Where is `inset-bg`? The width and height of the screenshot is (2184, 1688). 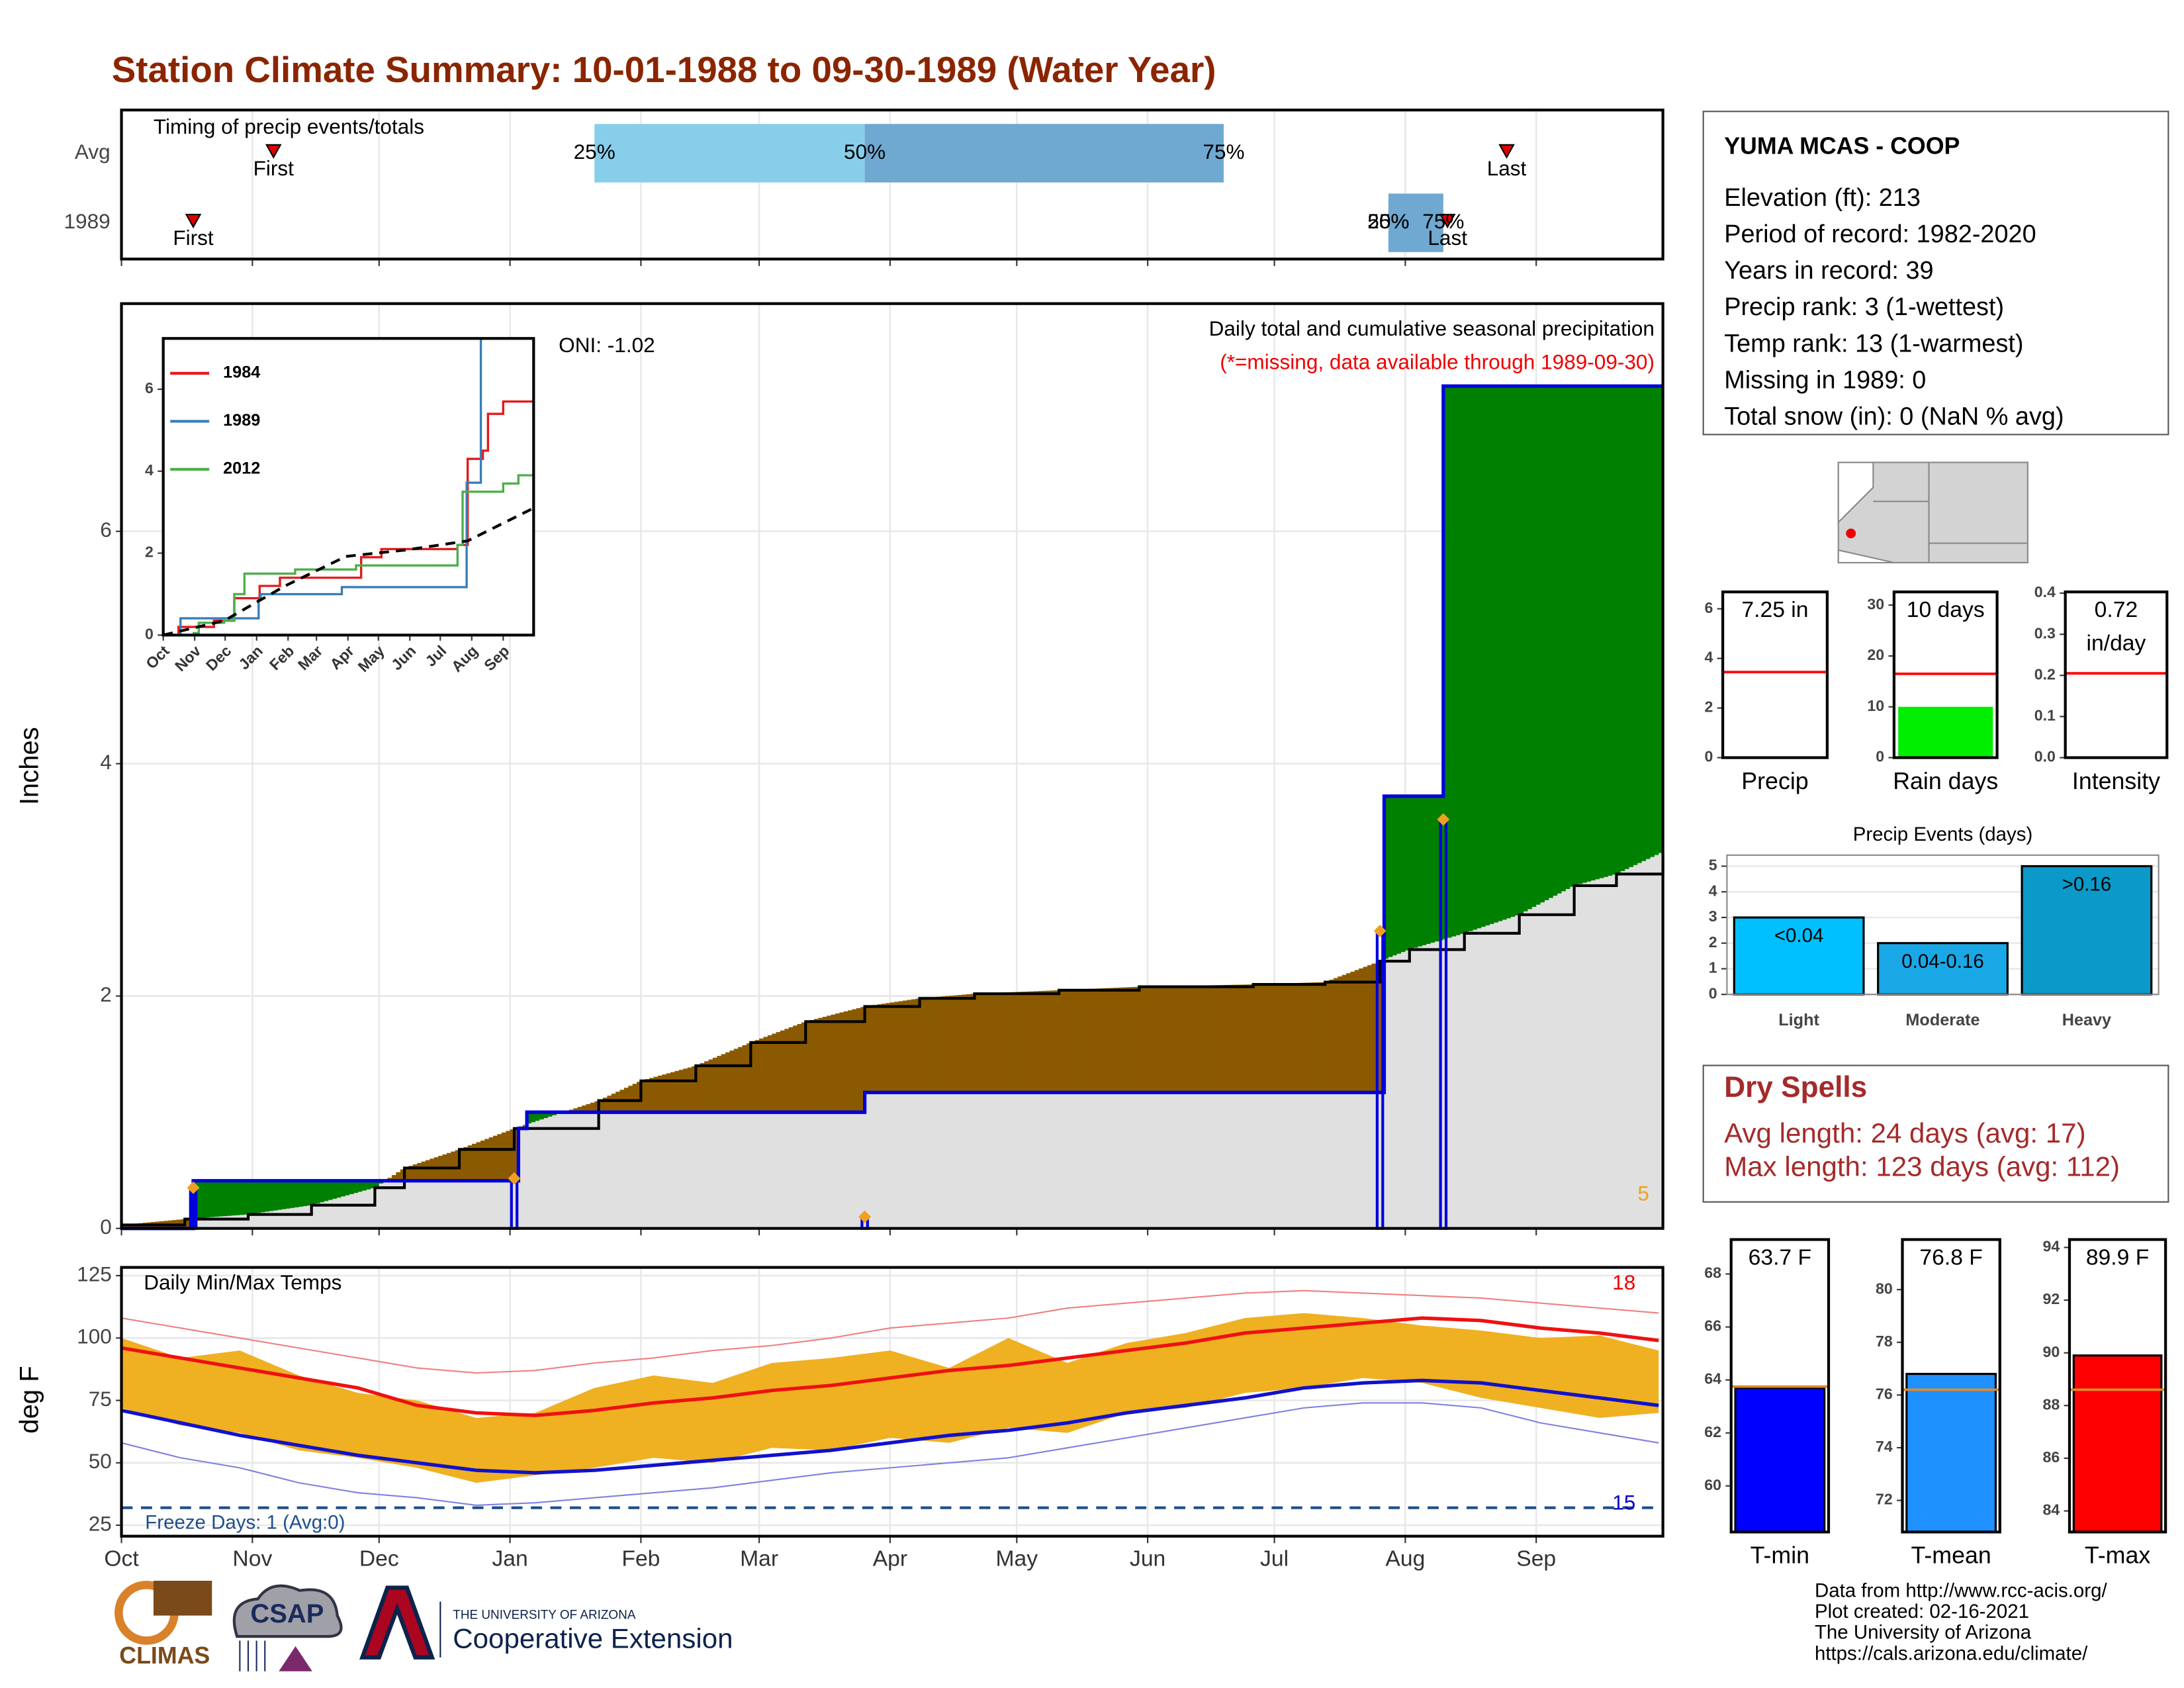
inset-bg is located at coordinates (348, 486).